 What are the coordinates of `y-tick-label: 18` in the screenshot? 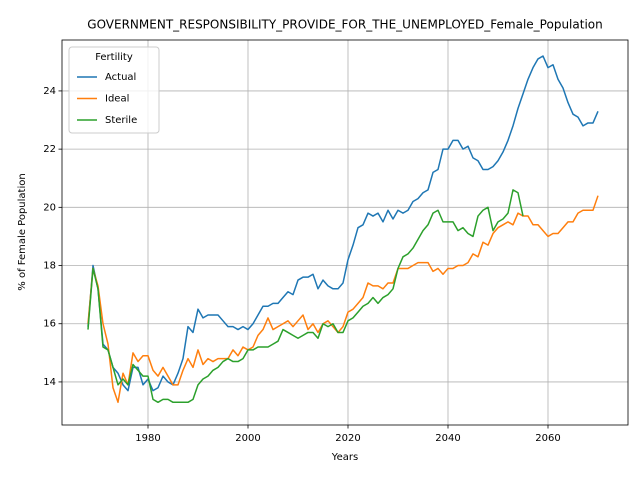 It's located at (49, 266).